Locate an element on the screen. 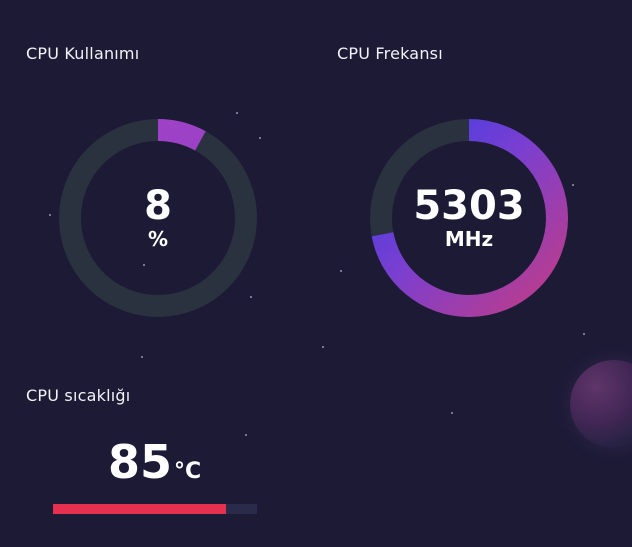 Image resolution: width=632 pixels, height=547 pixels. cpu-temperature-title: CPU sıcaklığı is located at coordinates (78, 395).